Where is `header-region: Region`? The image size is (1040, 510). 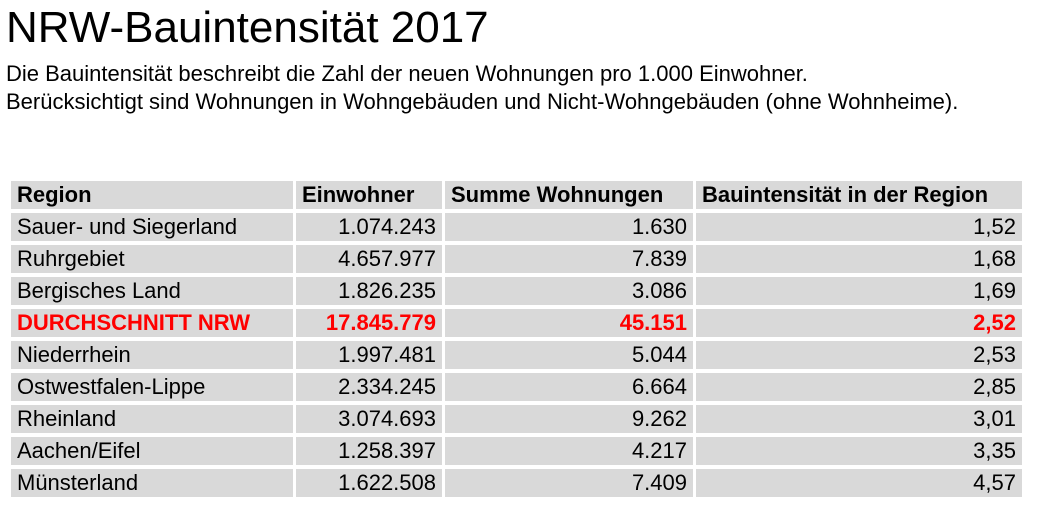
header-region: Region is located at coordinates (152, 195).